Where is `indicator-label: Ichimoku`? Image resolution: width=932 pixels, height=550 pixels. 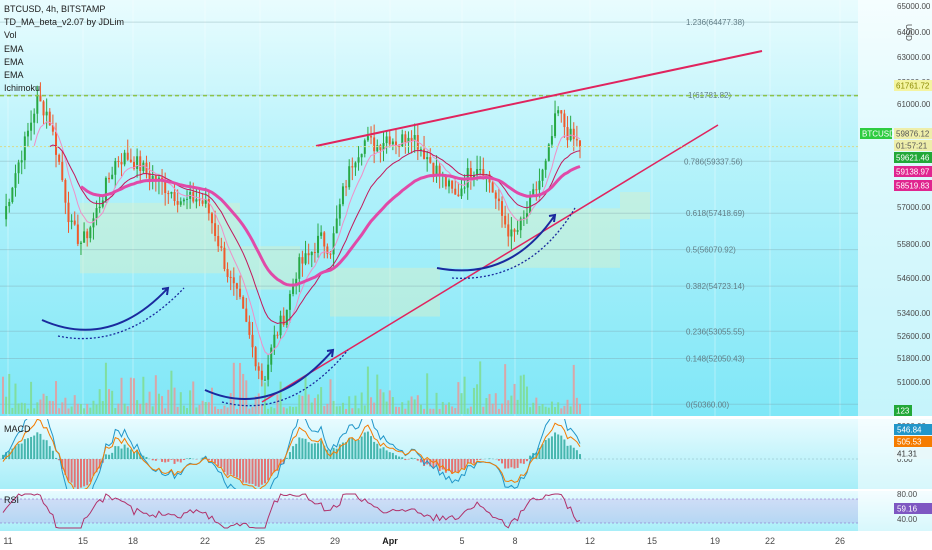
indicator-label: Ichimoku is located at coordinates (22, 88).